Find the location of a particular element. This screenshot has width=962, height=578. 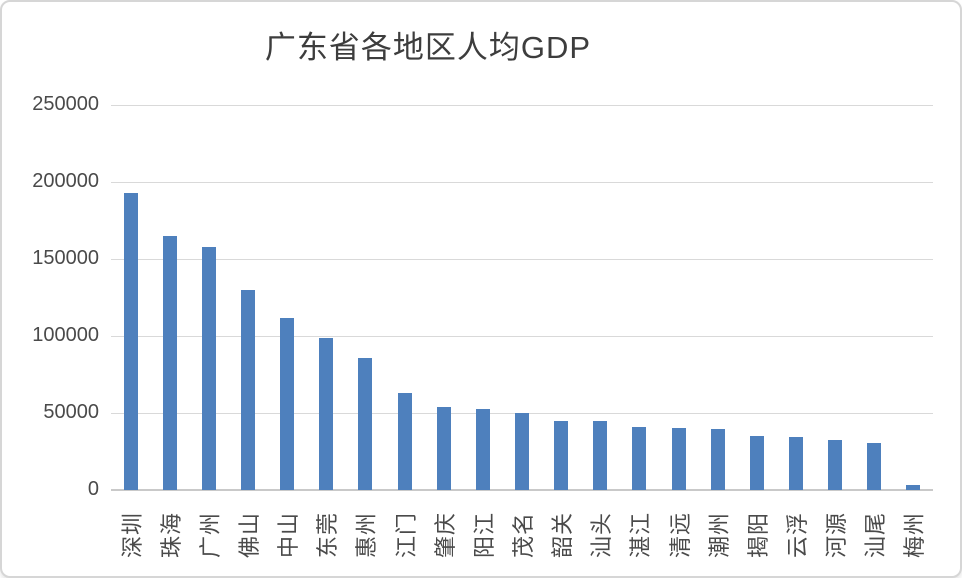

x-tick-label-text: 中山 is located at coordinates (289, 535).